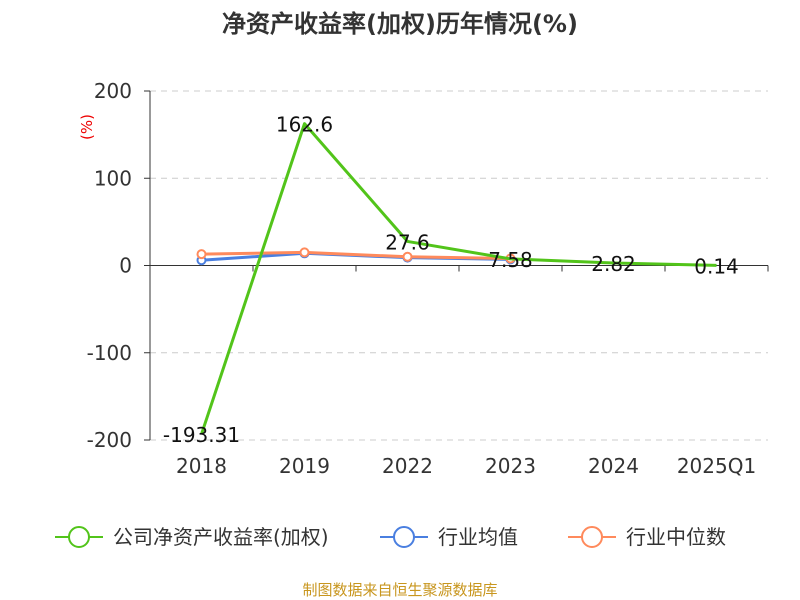 This screenshot has height=600, width=800. Describe the element at coordinates (716, 266) in the screenshot. I see `data-label: 0.14` at that location.